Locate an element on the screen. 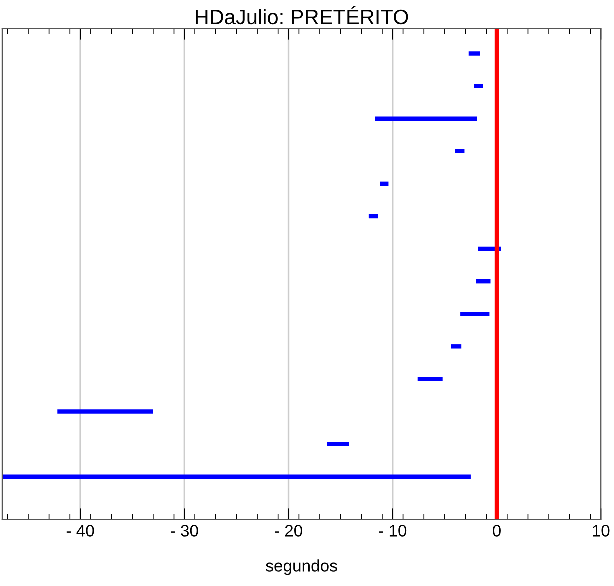 The image size is (614, 586). chart-title: HDaJulio: PRETÉRITO is located at coordinates (302, 15).